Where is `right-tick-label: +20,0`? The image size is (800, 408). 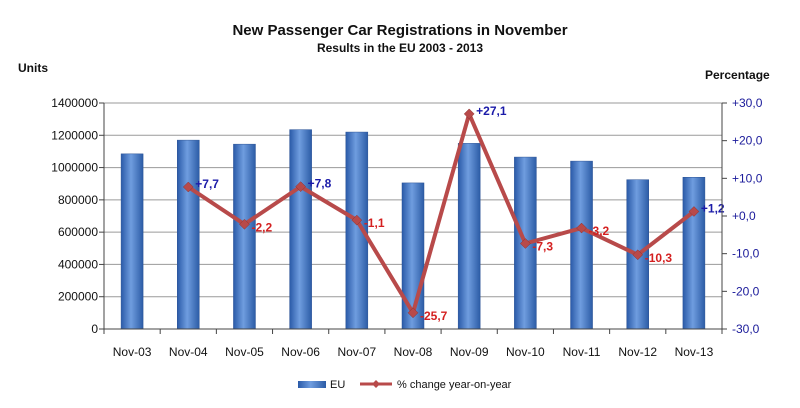 right-tick-label: +20,0 is located at coordinates (747, 141).